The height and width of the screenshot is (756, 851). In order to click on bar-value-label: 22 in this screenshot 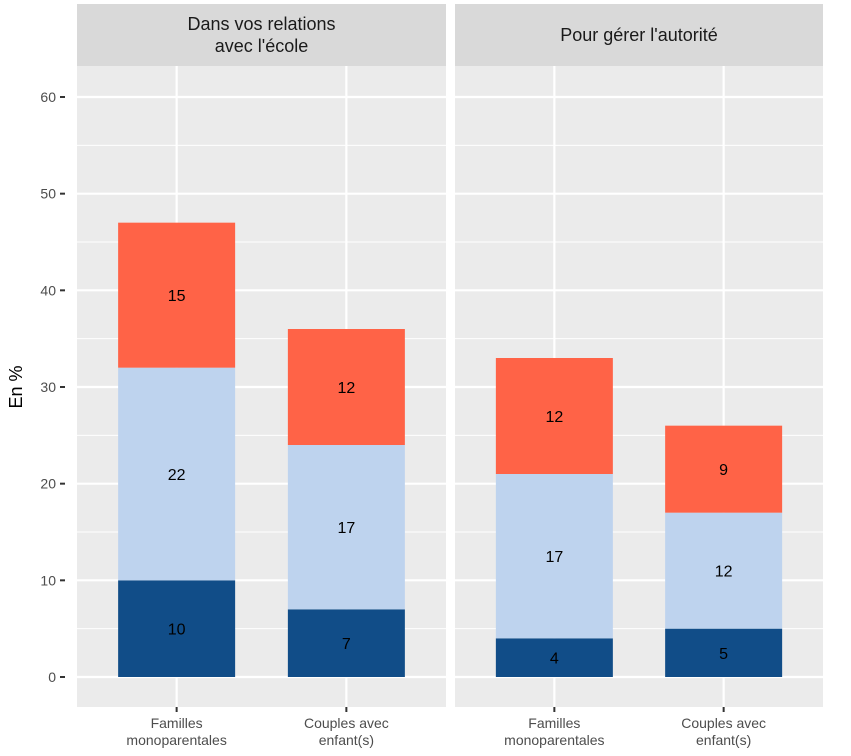, I will do `click(177, 475)`.